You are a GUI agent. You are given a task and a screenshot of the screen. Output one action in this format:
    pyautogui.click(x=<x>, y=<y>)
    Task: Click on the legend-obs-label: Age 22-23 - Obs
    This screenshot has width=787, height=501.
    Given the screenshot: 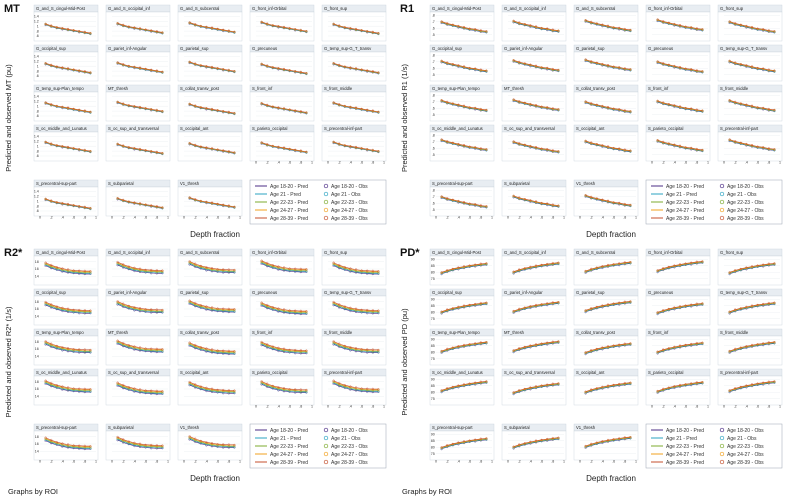 What is the action you would take?
    pyautogui.click(x=349, y=203)
    